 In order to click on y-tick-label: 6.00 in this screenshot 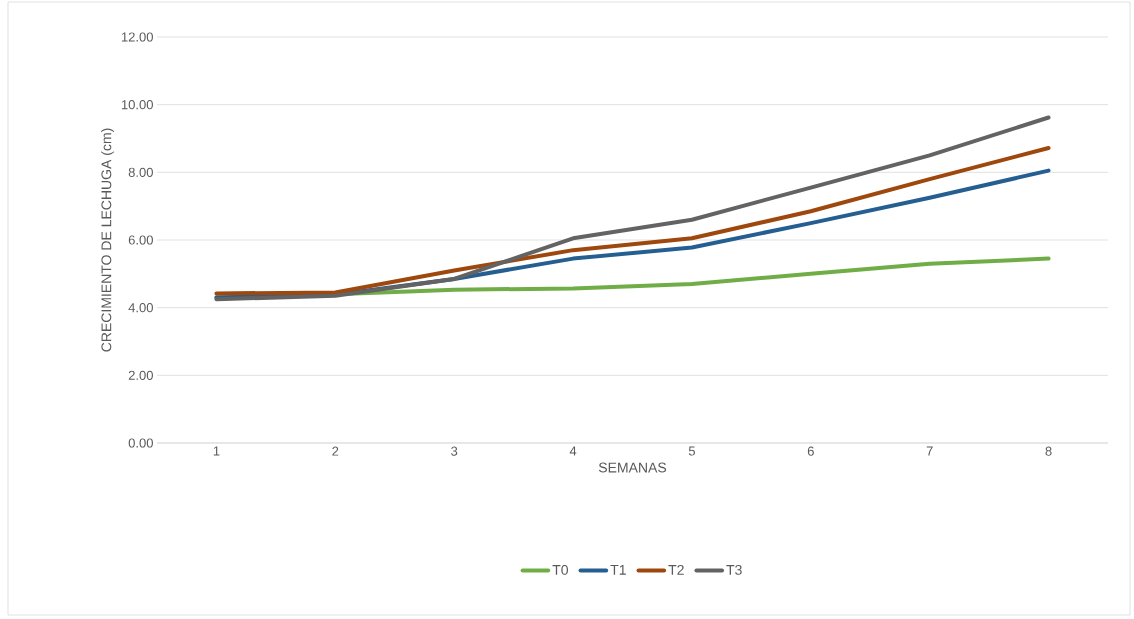, I will do `click(140, 240)`.